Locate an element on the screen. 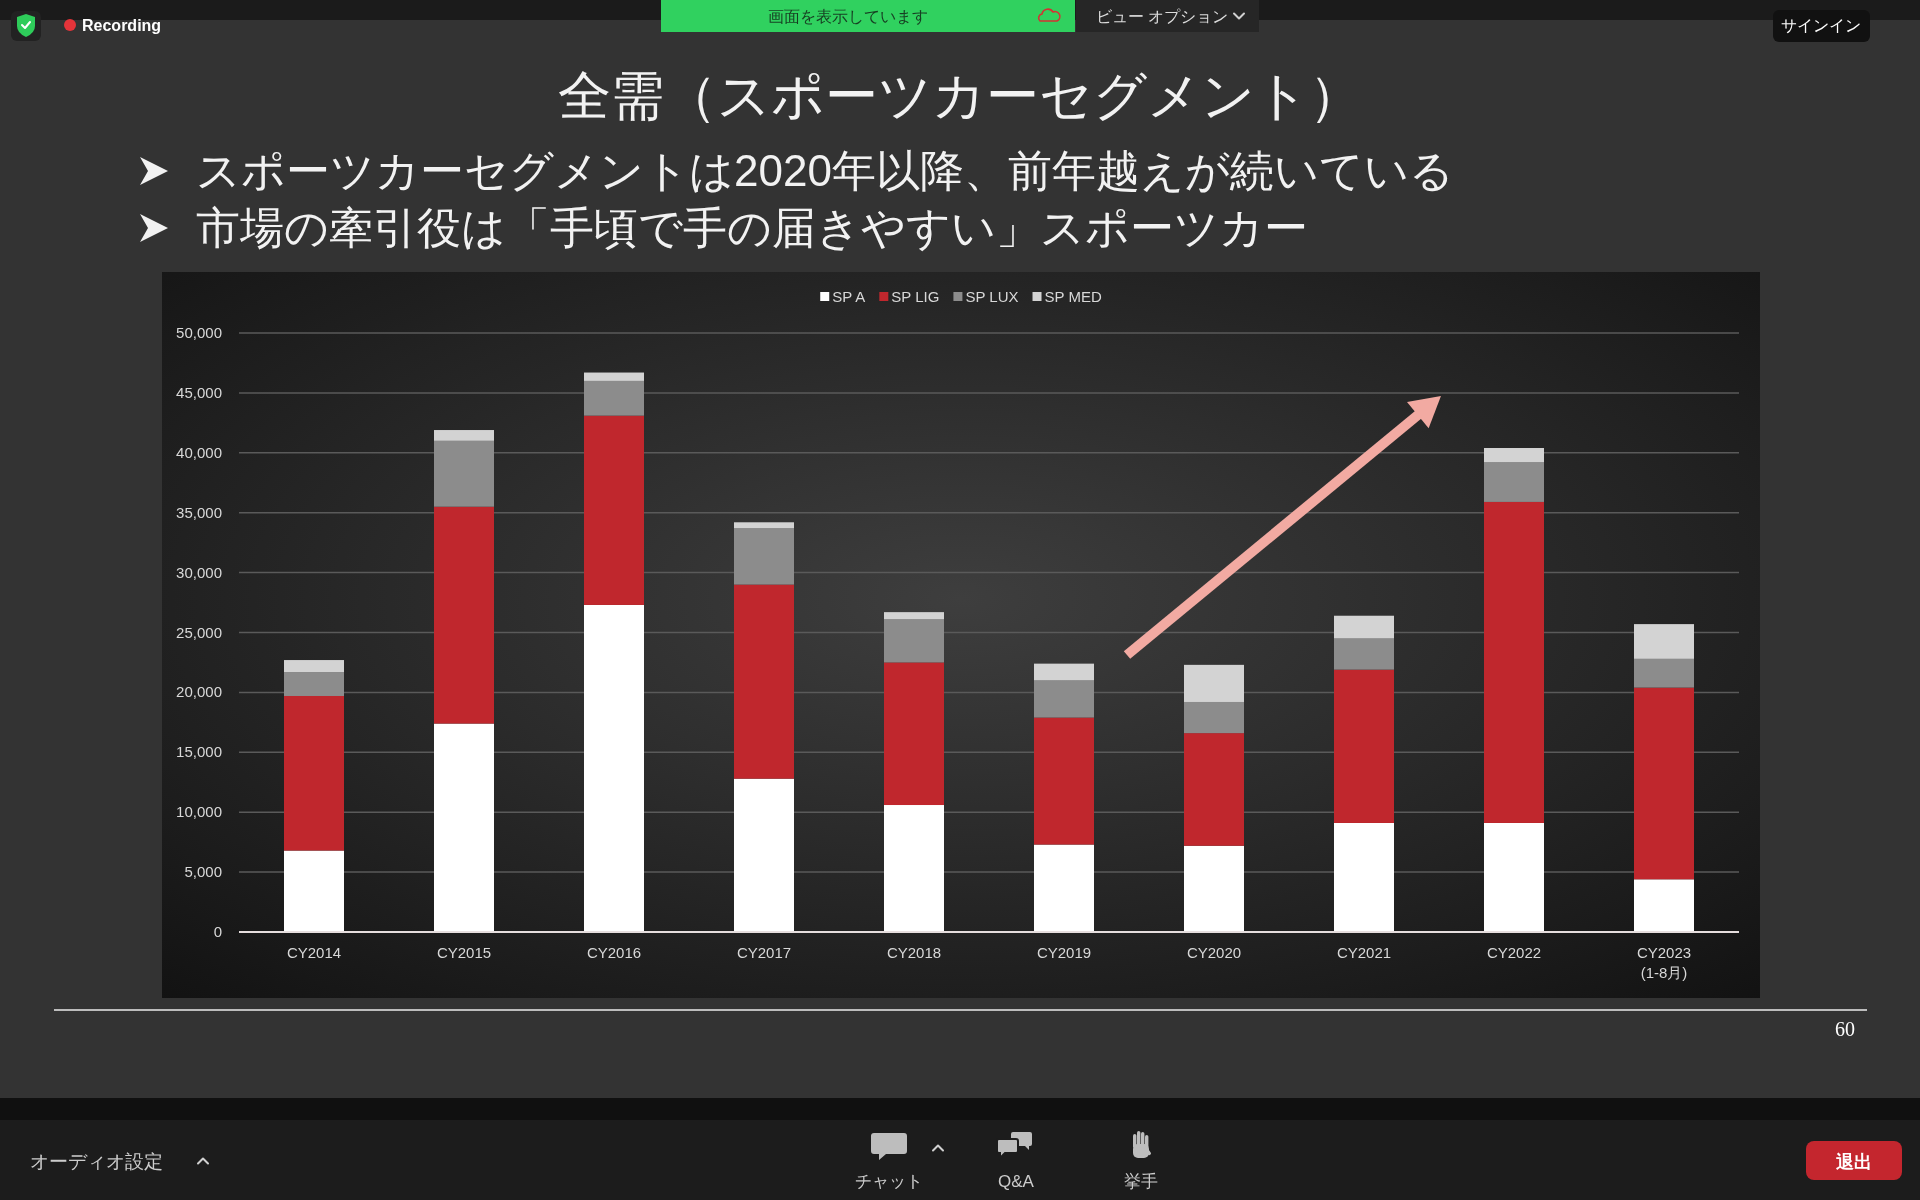 The image size is (1920, 1200). x-tick-label: CY2018 is located at coordinates (914, 952).